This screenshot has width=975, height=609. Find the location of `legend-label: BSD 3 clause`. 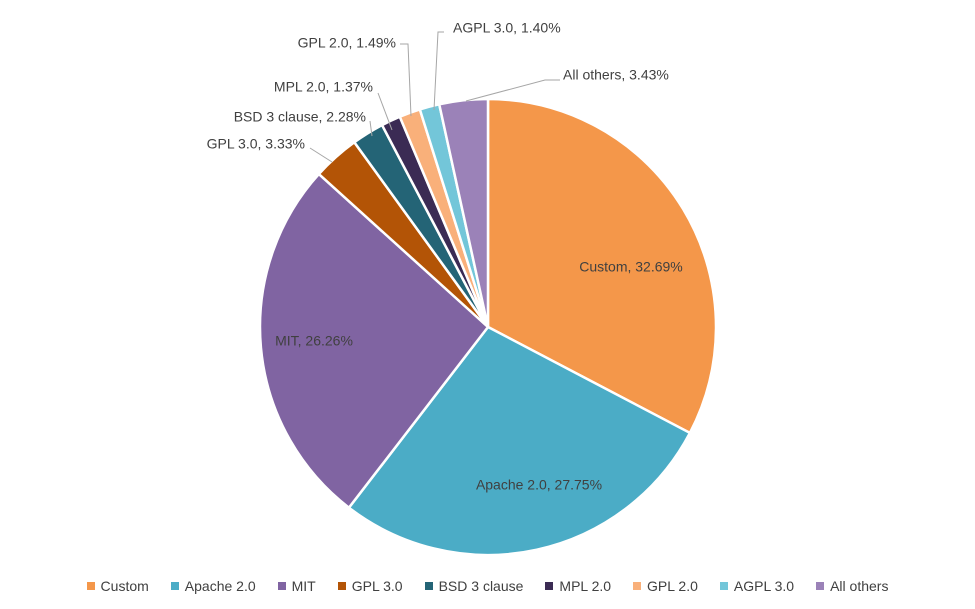

legend-label: BSD 3 clause is located at coordinates (481, 586).